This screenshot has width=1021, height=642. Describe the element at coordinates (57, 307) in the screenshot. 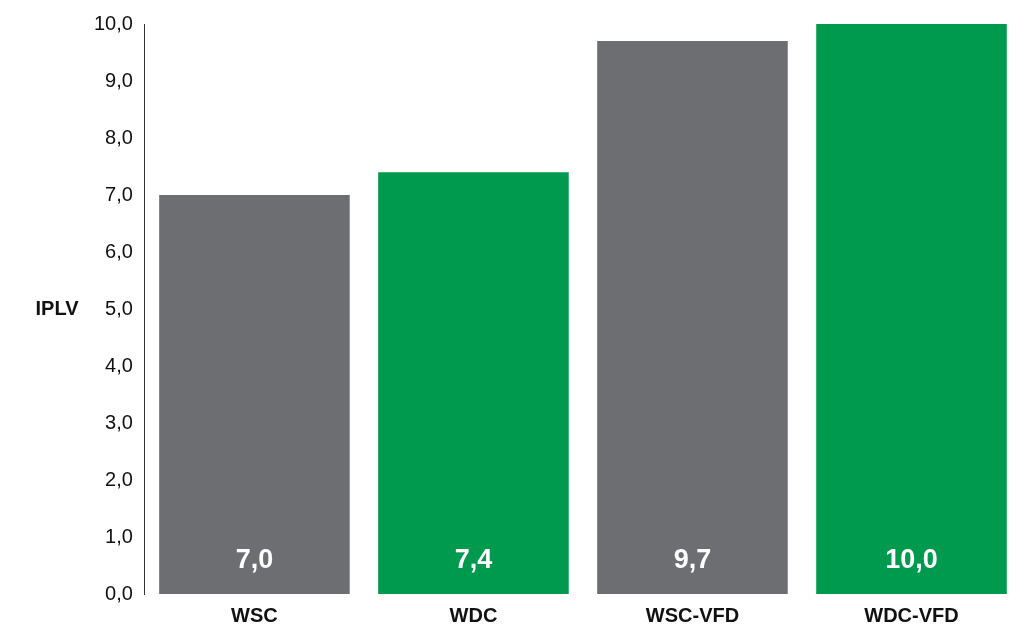

I see `y-axis-title: IPLV` at that location.